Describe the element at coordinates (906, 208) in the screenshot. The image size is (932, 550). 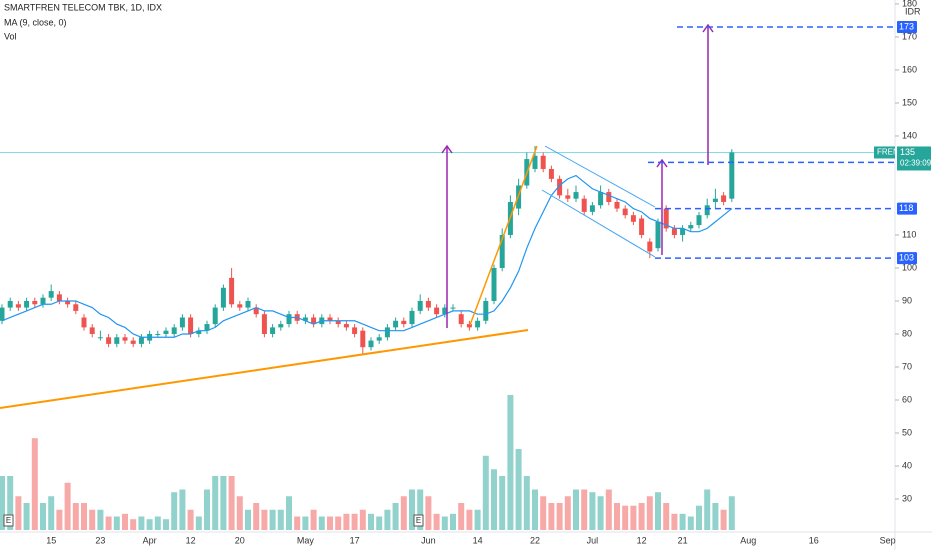
I see `level-label: 118` at that location.